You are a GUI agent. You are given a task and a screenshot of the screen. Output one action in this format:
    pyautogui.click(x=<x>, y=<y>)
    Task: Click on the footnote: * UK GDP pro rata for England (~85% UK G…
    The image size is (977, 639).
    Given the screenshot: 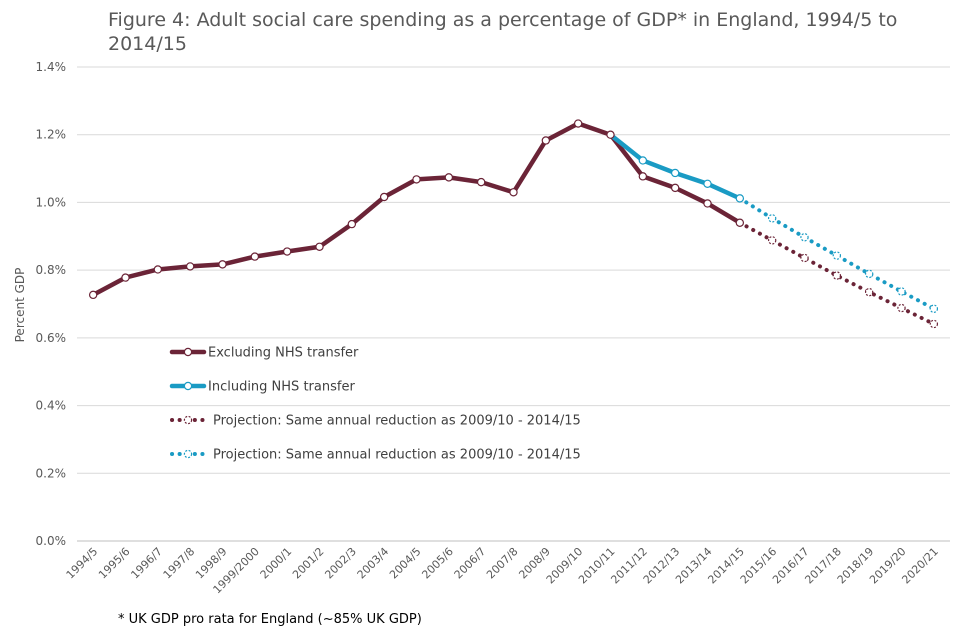 What is the action you would take?
    pyautogui.click(x=270, y=619)
    